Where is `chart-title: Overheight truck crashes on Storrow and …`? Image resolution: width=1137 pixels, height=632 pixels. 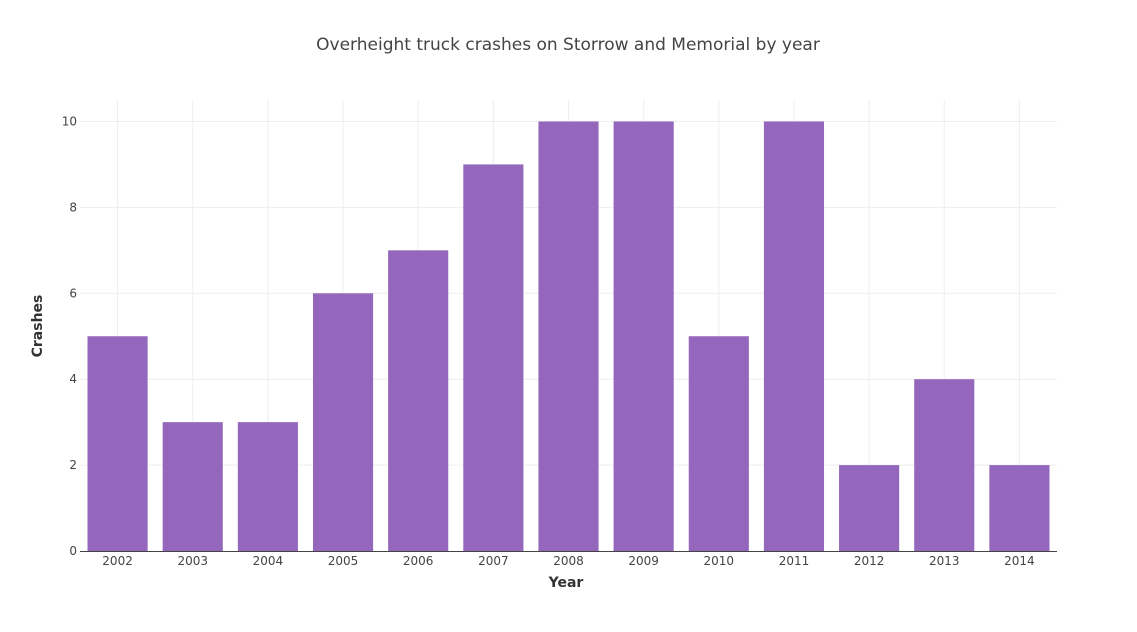 chart-title: Overheight truck crashes on Storrow and … is located at coordinates (568, 45).